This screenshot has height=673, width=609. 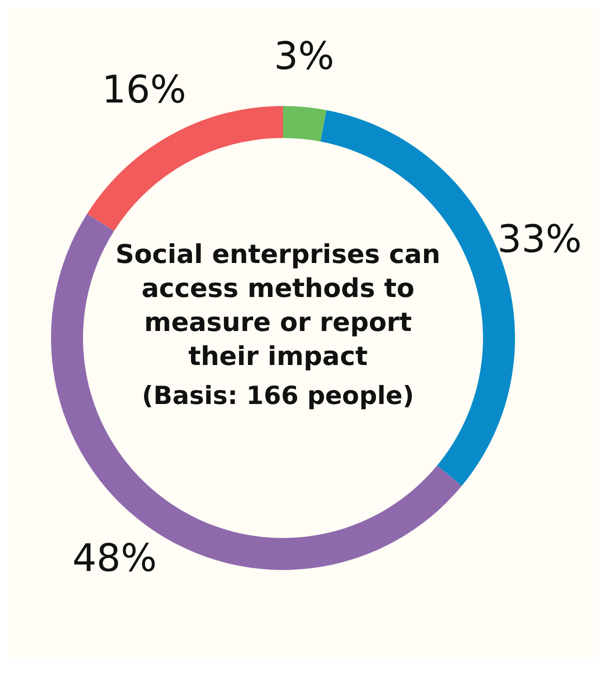 What do you see at coordinates (114, 558) in the screenshot?
I see `data-label: 48%` at bounding box center [114, 558].